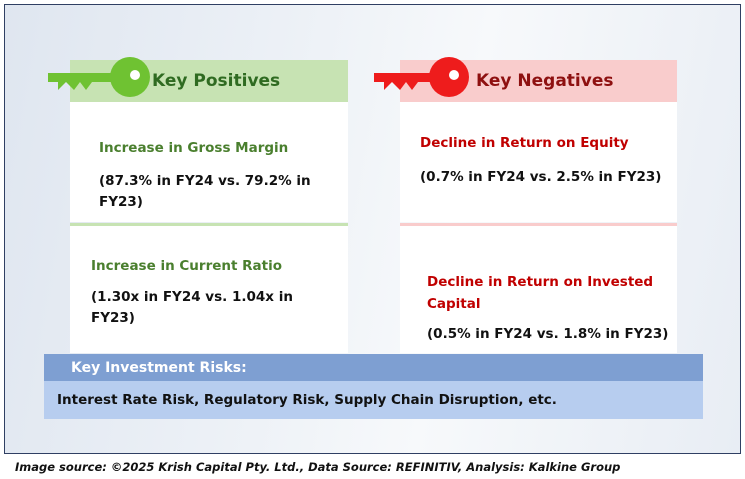 The height and width of the screenshot is (479, 745). Describe the element at coordinates (421, 77) in the screenshot. I see `red-key-icon` at that location.